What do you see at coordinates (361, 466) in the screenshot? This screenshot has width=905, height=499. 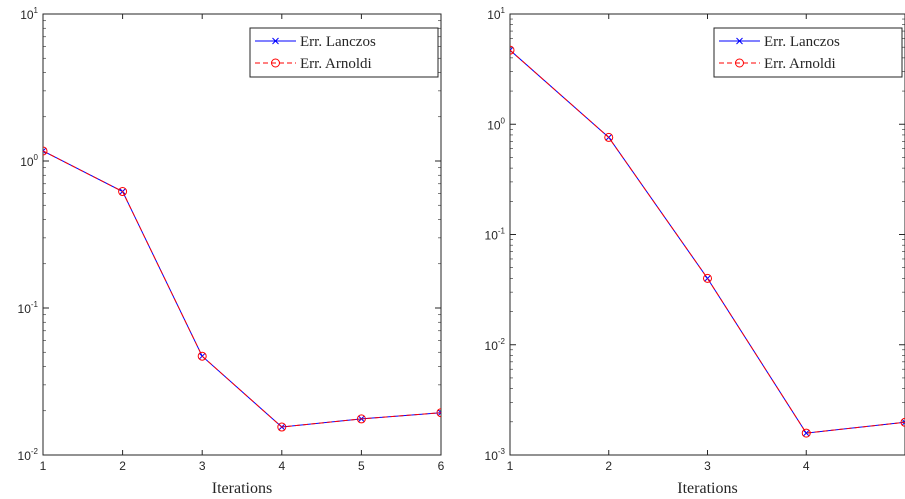 I see `x-tick-label: 5` at bounding box center [361, 466].